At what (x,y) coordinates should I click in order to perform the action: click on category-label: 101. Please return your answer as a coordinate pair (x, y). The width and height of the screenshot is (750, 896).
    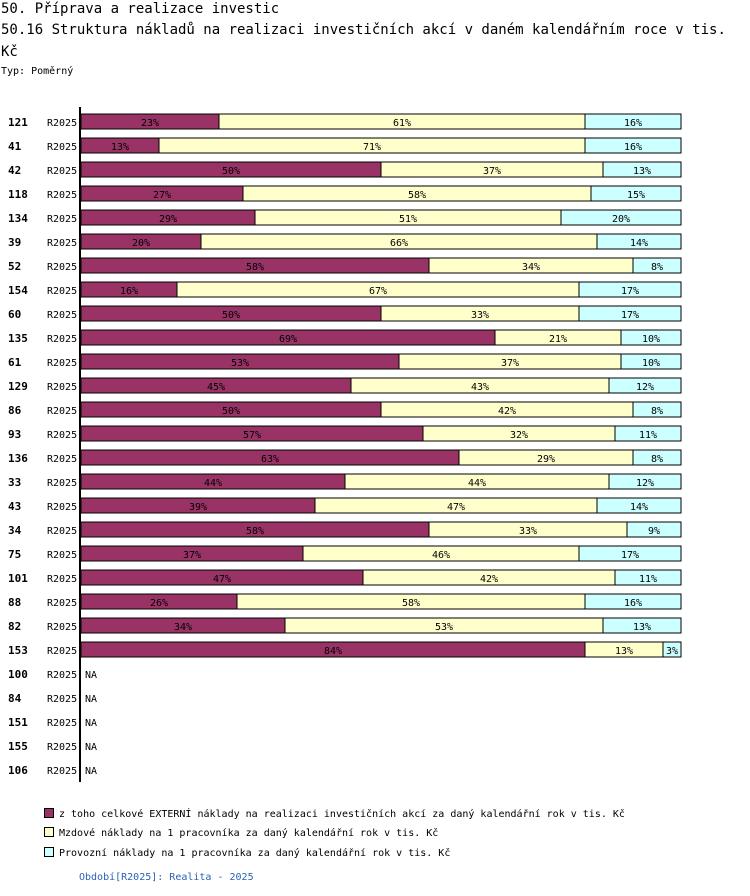
    Looking at the image, I should click on (18, 578).